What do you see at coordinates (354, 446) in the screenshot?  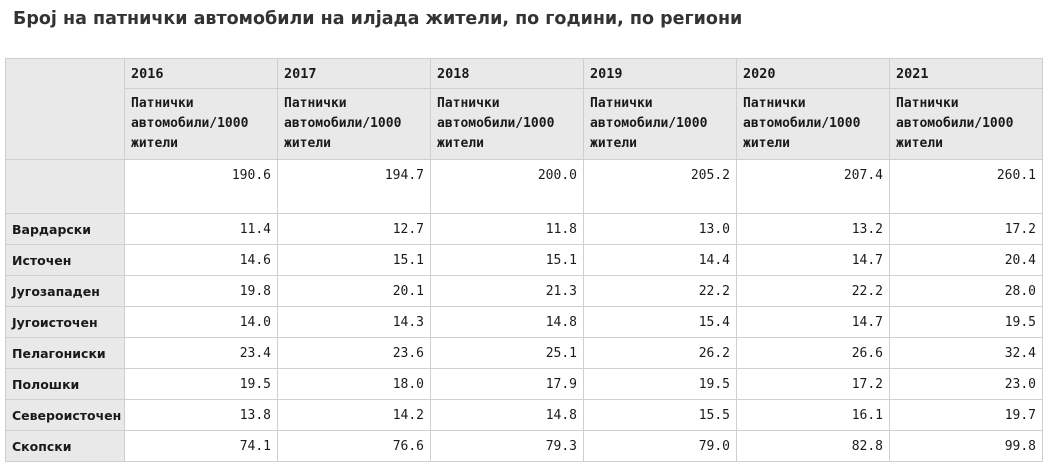 I see `table-cell: 76.6` at bounding box center [354, 446].